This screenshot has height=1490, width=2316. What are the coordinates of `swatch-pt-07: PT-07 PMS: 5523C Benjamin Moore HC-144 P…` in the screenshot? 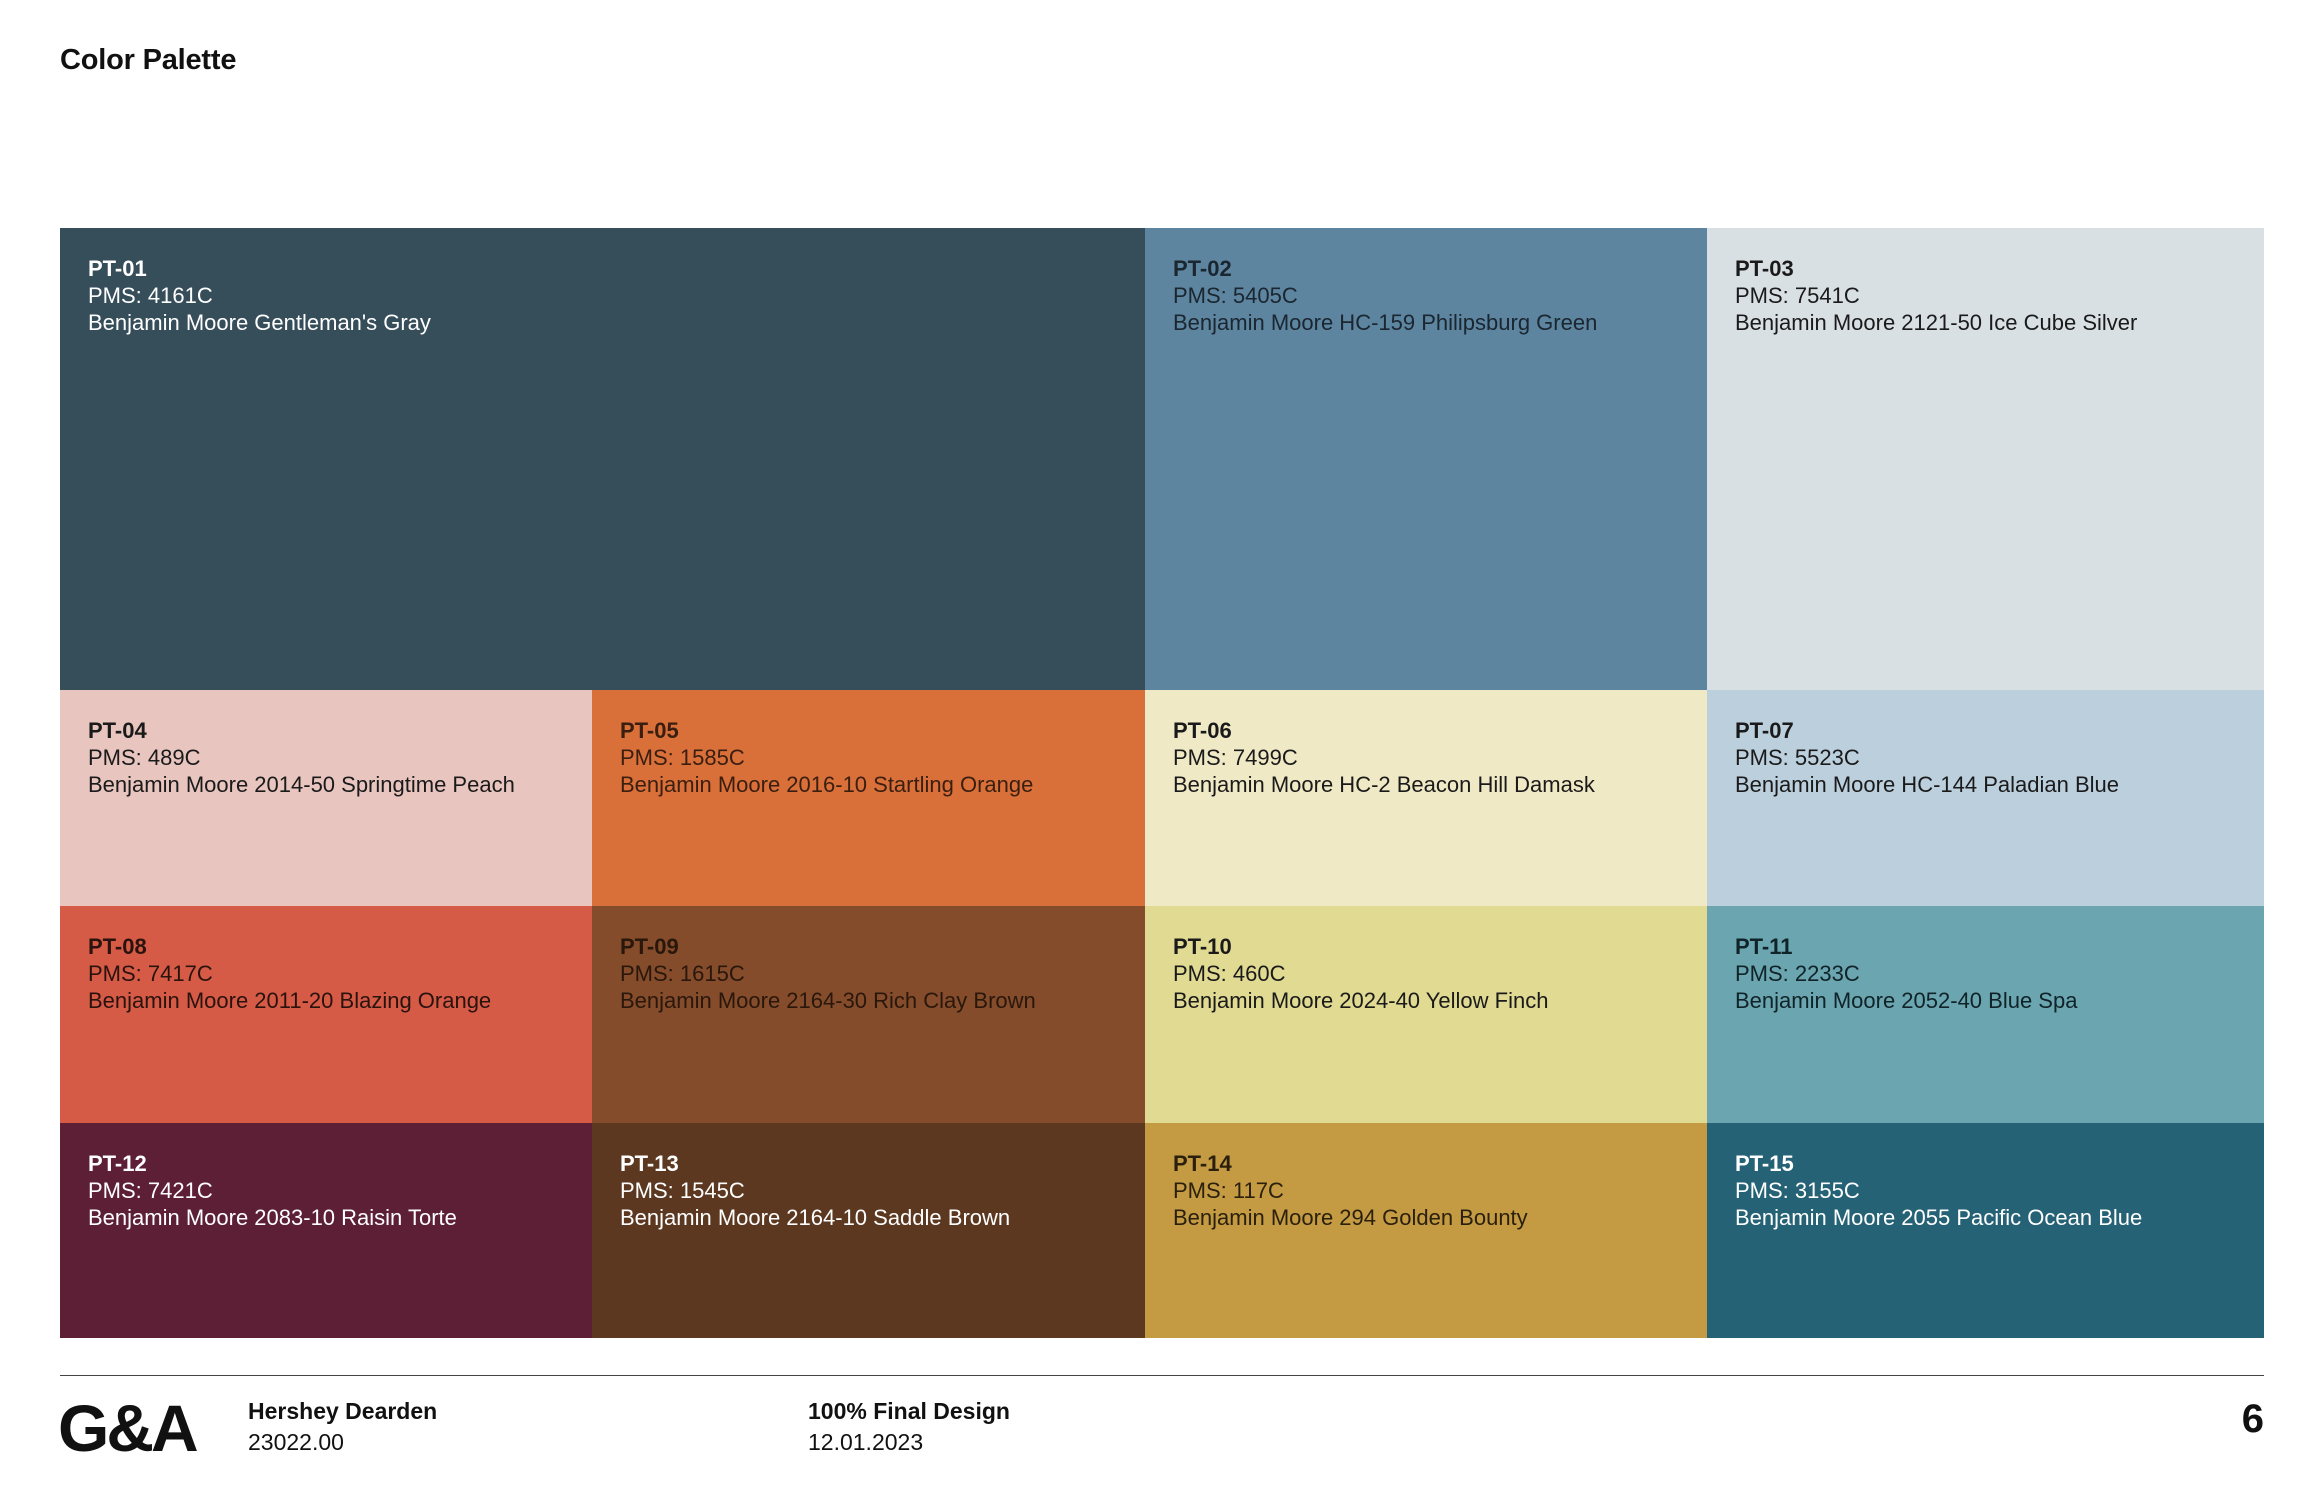 It's located at (1985, 798).